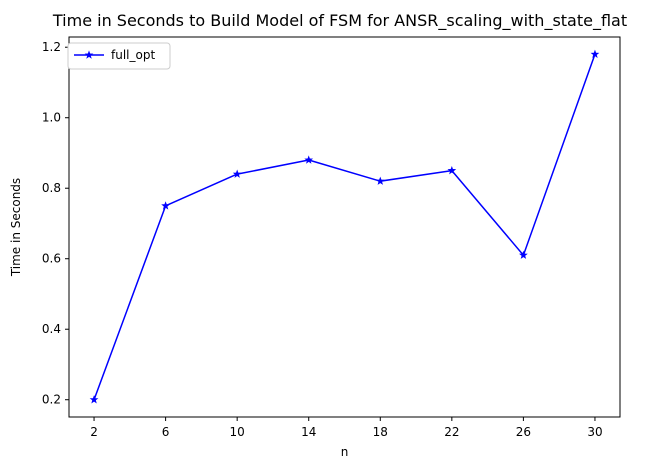 Image resolution: width=648 pixels, height=470 pixels. I want to click on x-axis: 2 6 10 14 18 22 26 30, so click(346, 428).